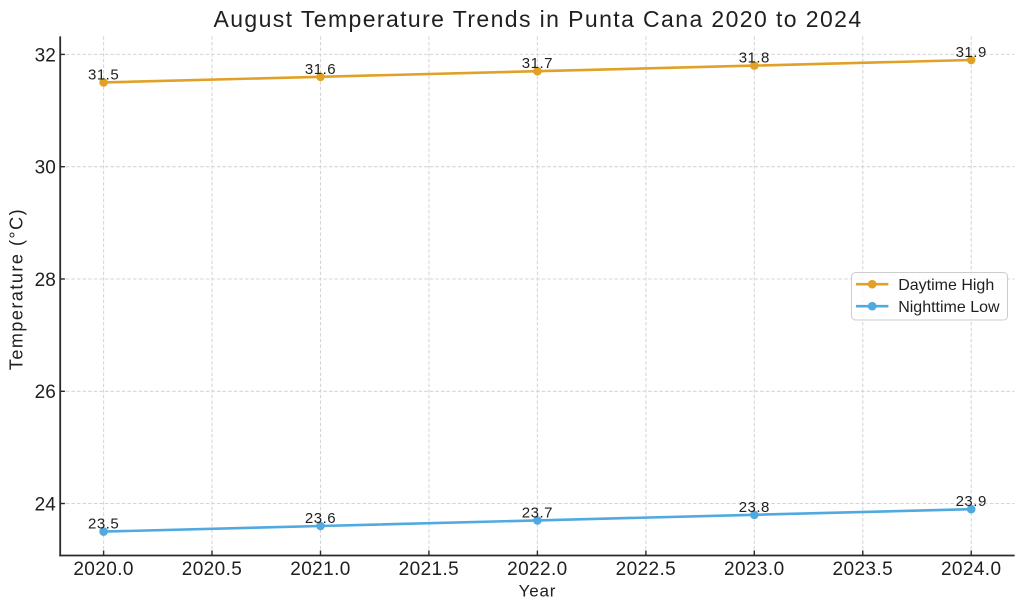 The height and width of the screenshot is (616, 1024). What do you see at coordinates (429, 569) in the screenshot?
I see `svg-text: 2021.5` at bounding box center [429, 569].